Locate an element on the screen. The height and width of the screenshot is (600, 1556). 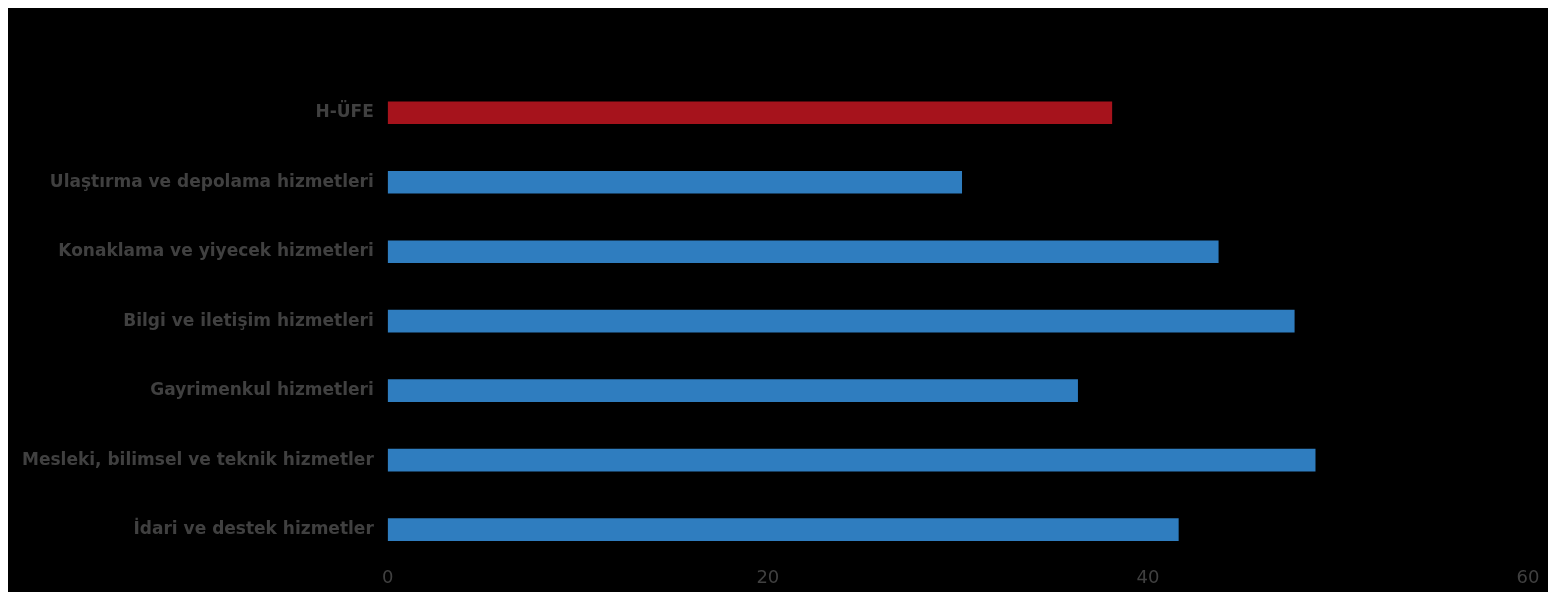
y-tick-label: Konaklama ve yiyecek hizmetleri is located at coordinates (216, 250).